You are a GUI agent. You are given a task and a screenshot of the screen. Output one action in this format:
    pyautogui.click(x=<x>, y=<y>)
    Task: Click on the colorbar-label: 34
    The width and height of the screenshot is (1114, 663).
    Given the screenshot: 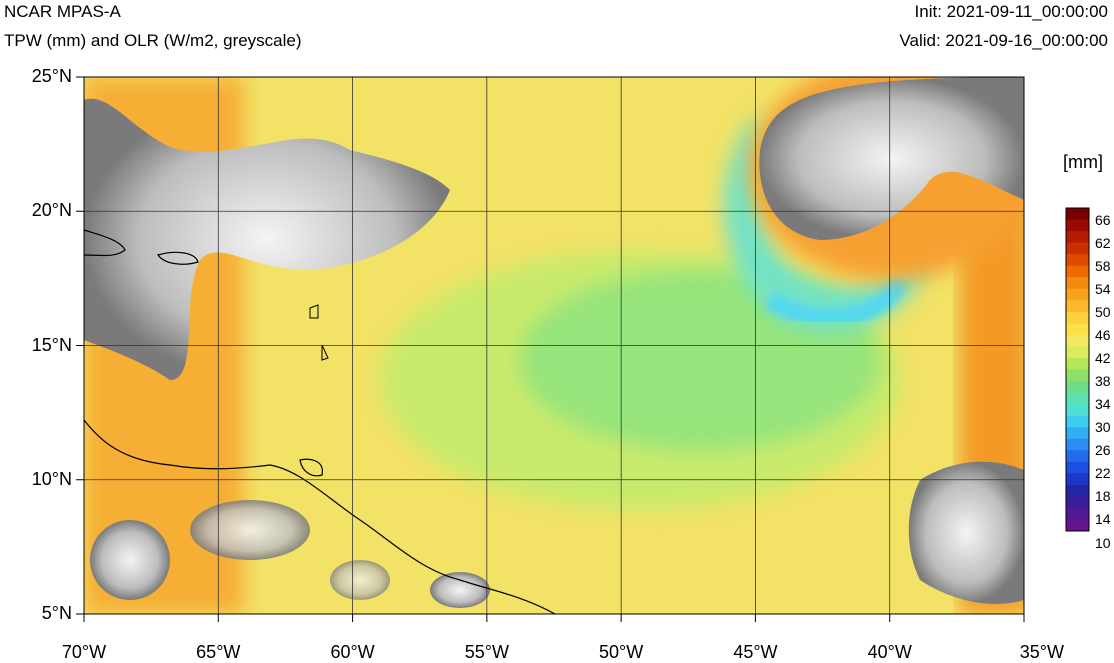 What is the action you would take?
    pyautogui.click(x=1103, y=404)
    